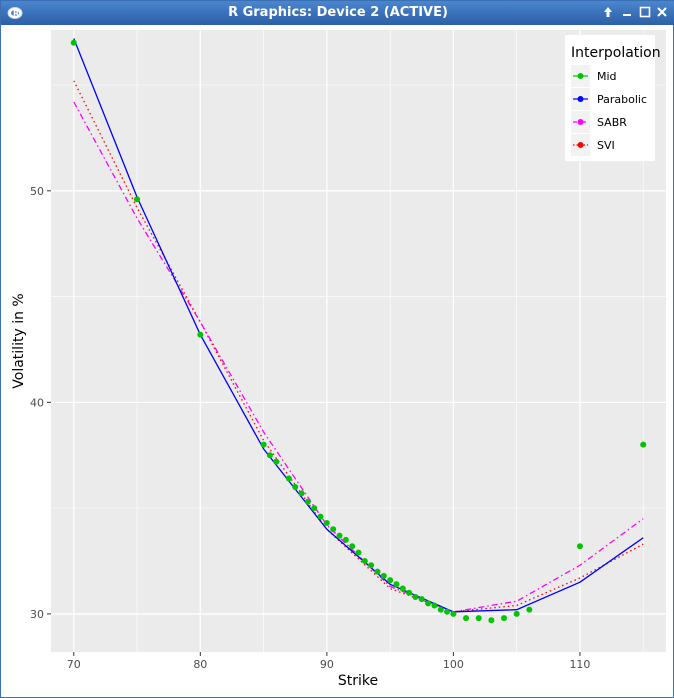 The width and height of the screenshot is (674, 698). I want to click on x-tick-label: 70, so click(74, 664).